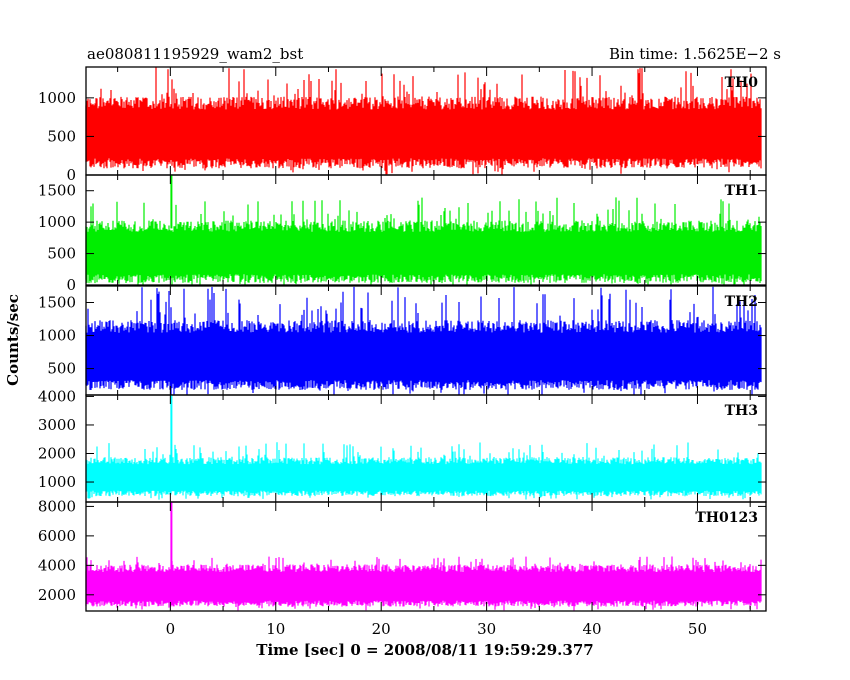 The width and height of the screenshot is (850, 680). What do you see at coordinates (591, 629) in the screenshot?
I see `x-tick-label: 40` at bounding box center [591, 629].